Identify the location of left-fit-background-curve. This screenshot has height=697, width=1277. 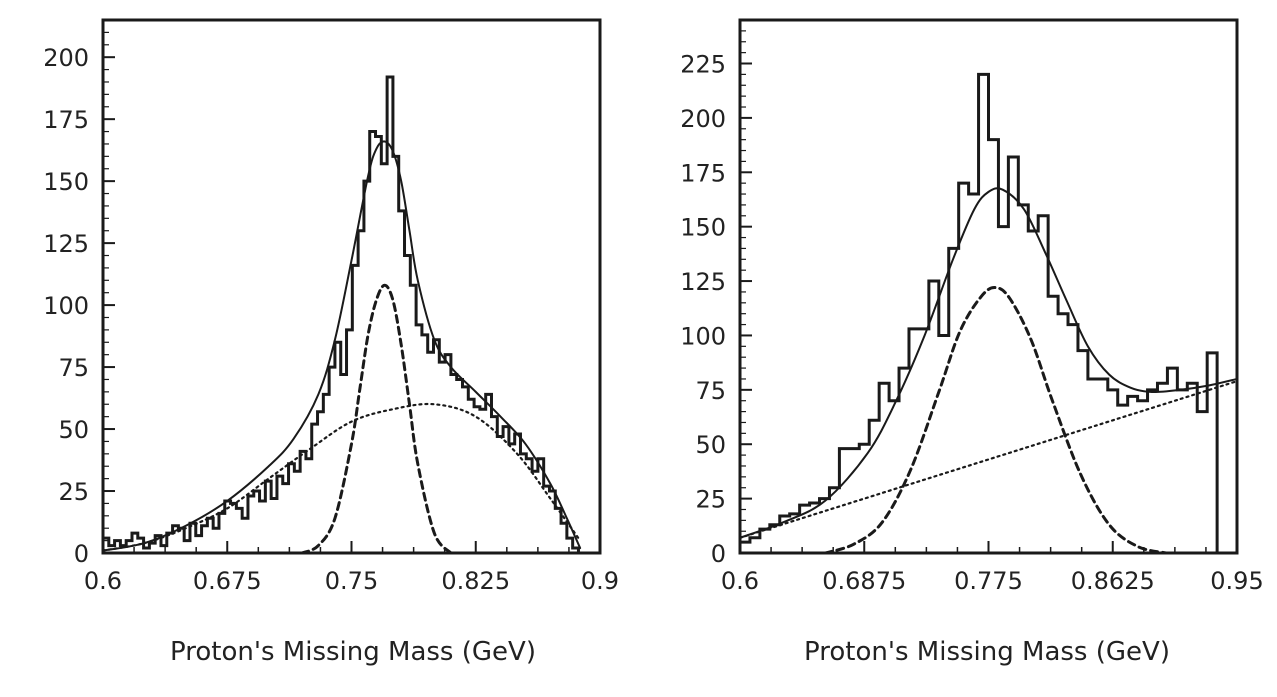
(341, 477).